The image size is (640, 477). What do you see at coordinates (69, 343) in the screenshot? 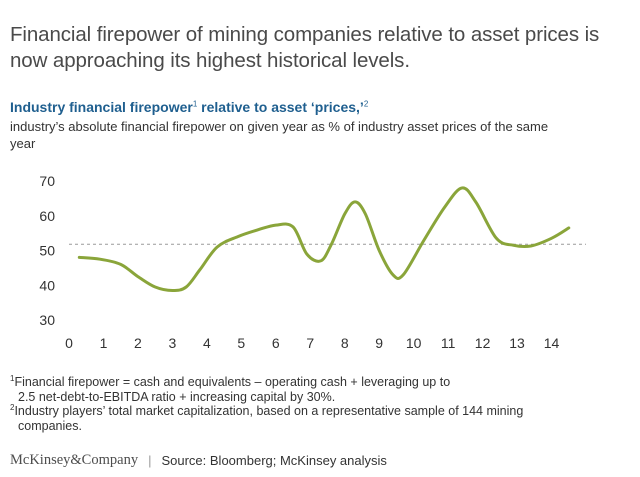
I see `x-tick-label: 0` at bounding box center [69, 343].